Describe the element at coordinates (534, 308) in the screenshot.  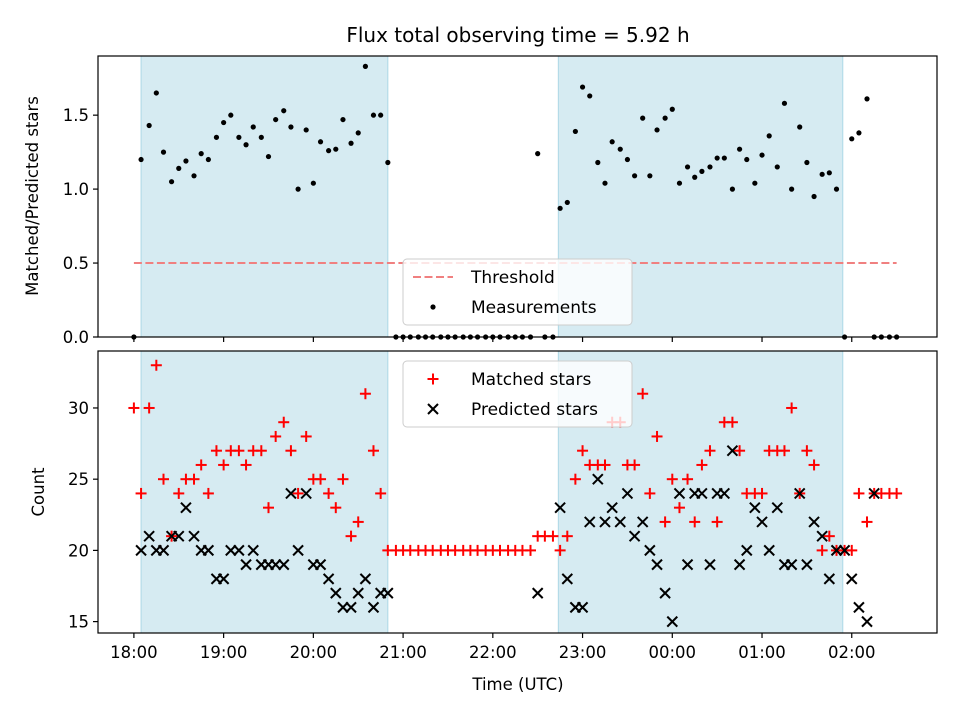
I see `measurements-legend-label: Measurements` at that location.